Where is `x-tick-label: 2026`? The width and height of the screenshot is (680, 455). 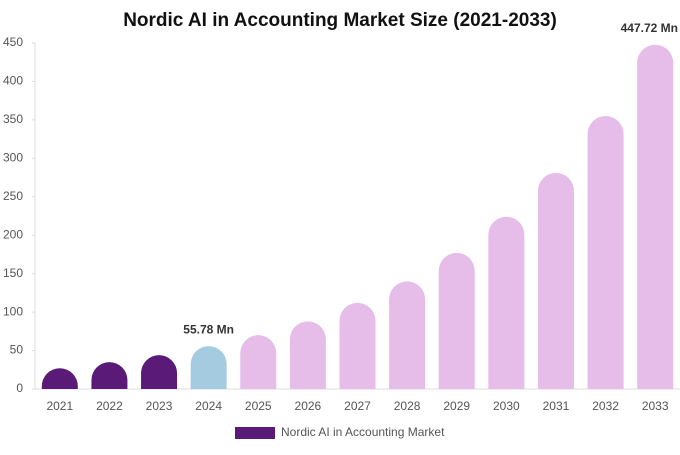
x-tick-label: 2026 is located at coordinates (308, 406).